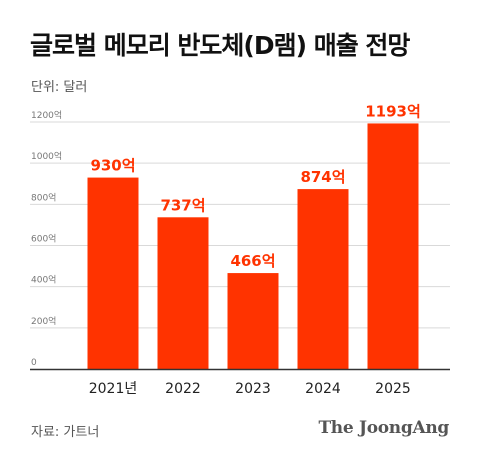 The width and height of the screenshot is (480, 459). What do you see at coordinates (323, 389) in the screenshot?
I see `x-tick-label: 2024` at bounding box center [323, 389].